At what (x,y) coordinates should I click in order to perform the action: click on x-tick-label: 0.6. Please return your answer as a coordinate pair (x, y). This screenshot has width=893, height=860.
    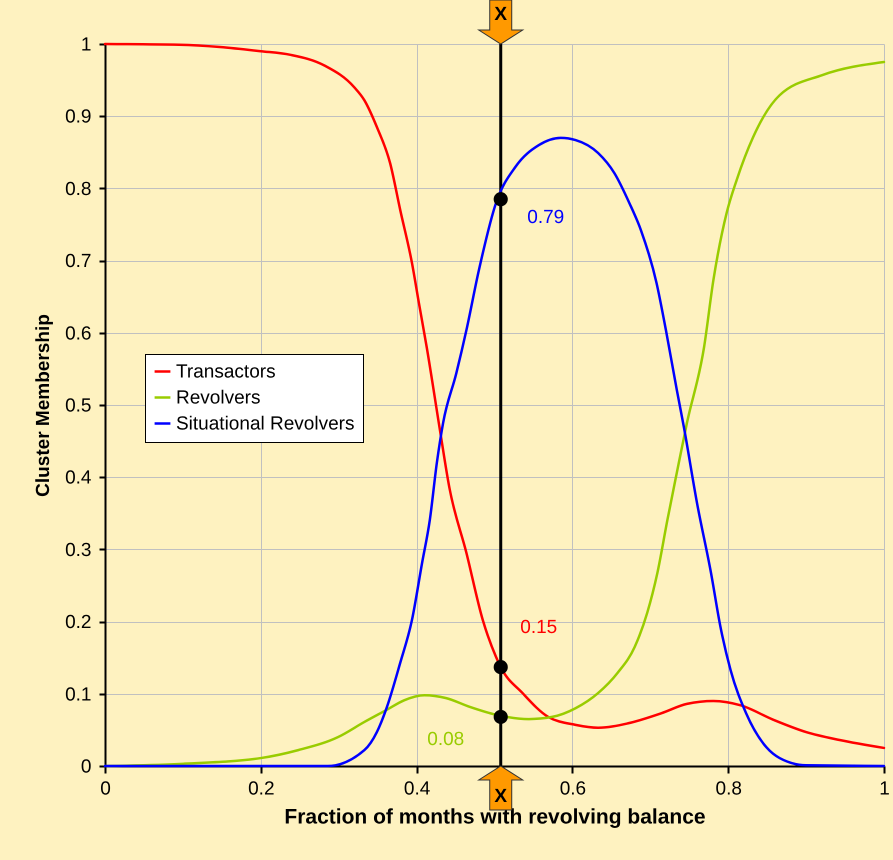
    Looking at the image, I should click on (573, 789).